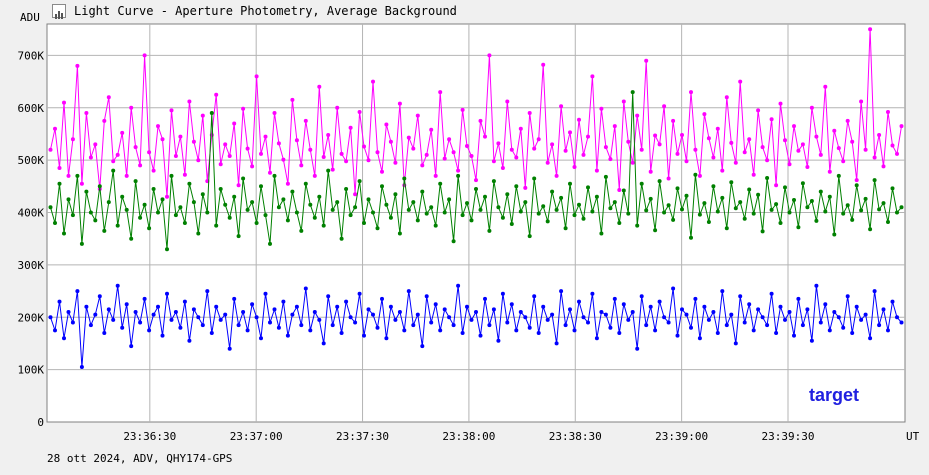 Image resolution: width=929 pixels, height=475 pixels. What do you see at coordinates (834, 395) in the screenshot?
I see `legend-target-label: target` at bounding box center [834, 395].